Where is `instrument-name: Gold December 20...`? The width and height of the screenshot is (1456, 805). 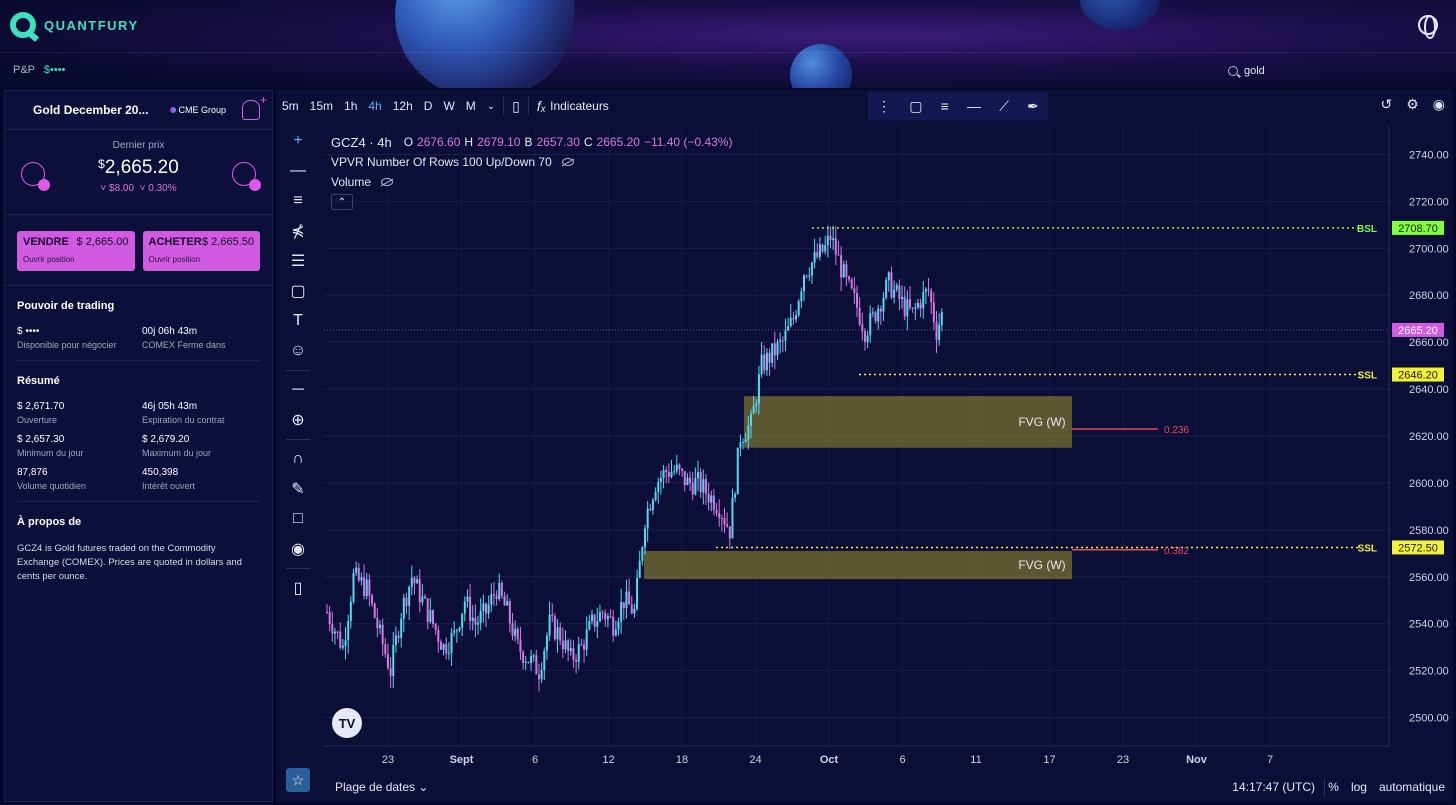
instrument-name: Gold December 20... is located at coordinates (91, 110).